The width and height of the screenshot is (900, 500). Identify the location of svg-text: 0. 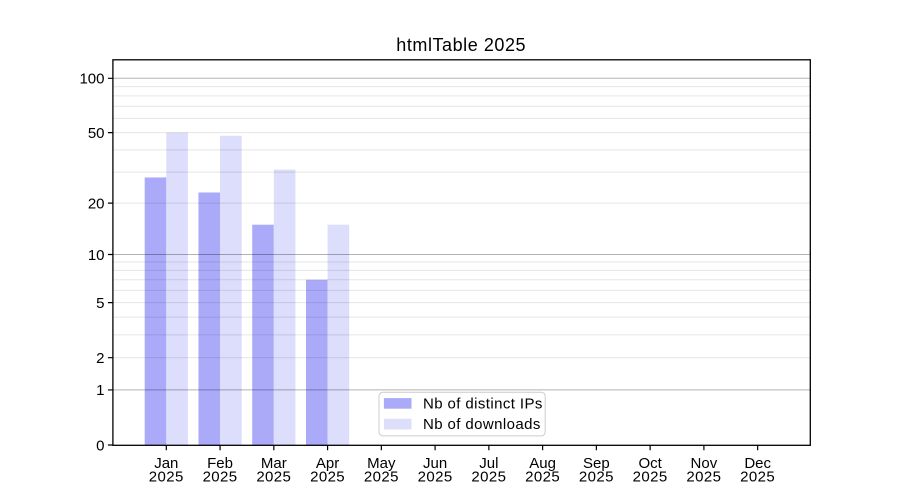
(100, 445).